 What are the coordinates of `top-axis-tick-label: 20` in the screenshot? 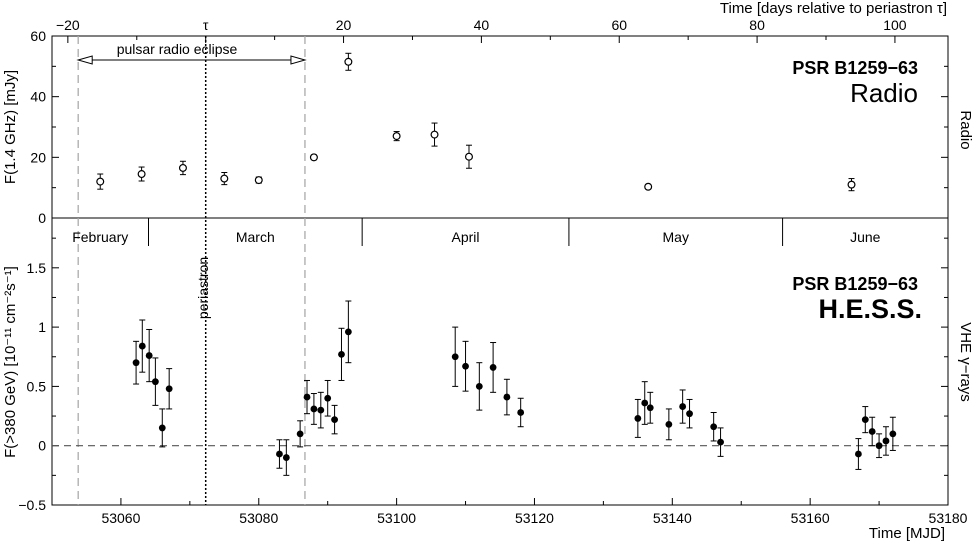 It's located at (344, 25).